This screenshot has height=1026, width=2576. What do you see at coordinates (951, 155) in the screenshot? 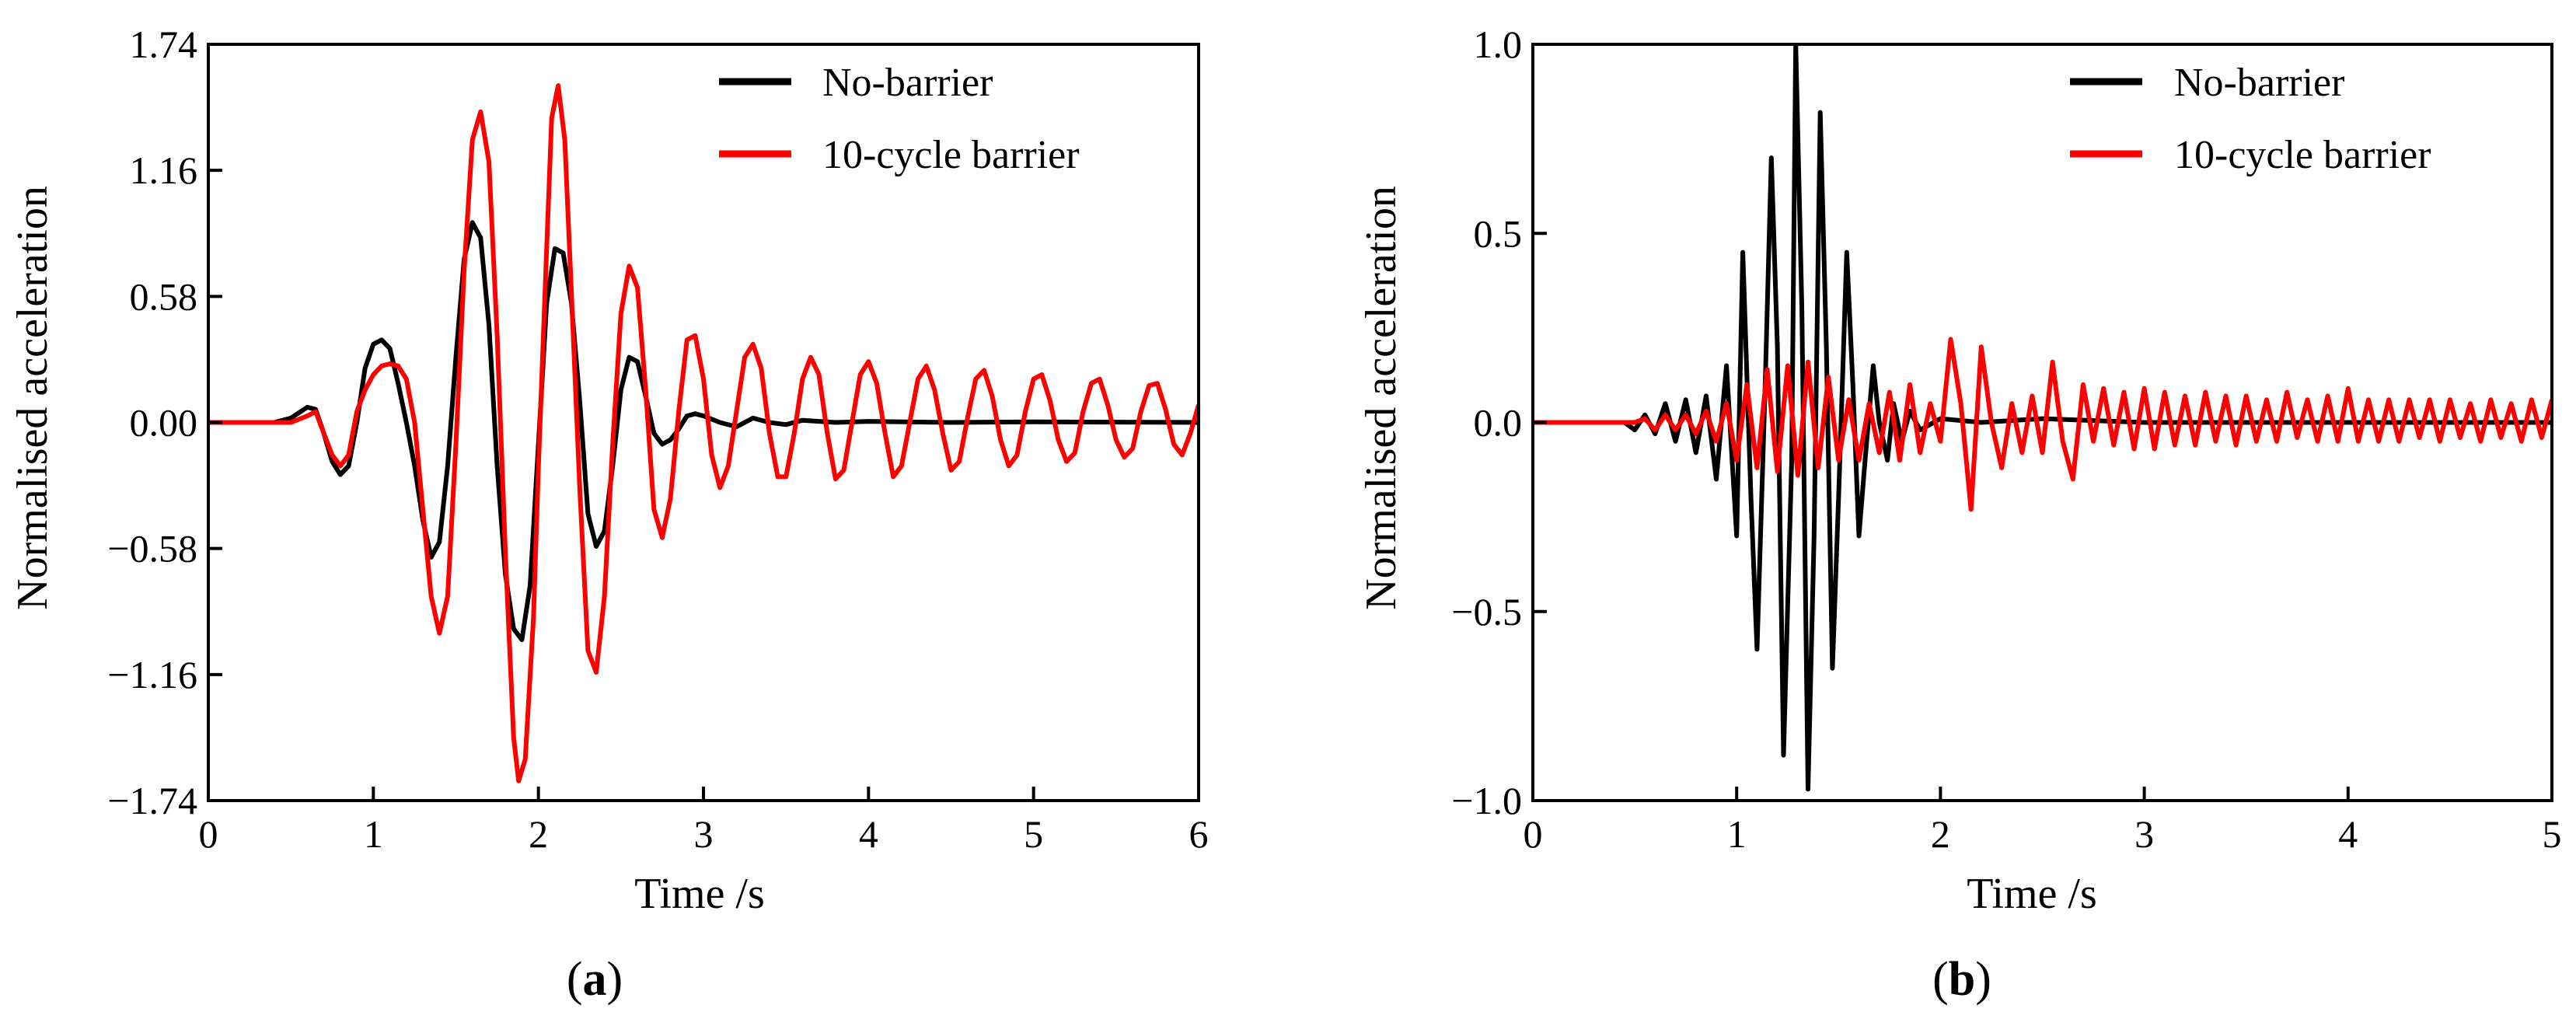
I see `legend-label-10-cycle-barrier-a: 10-cycle barrier` at bounding box center [951, 155].